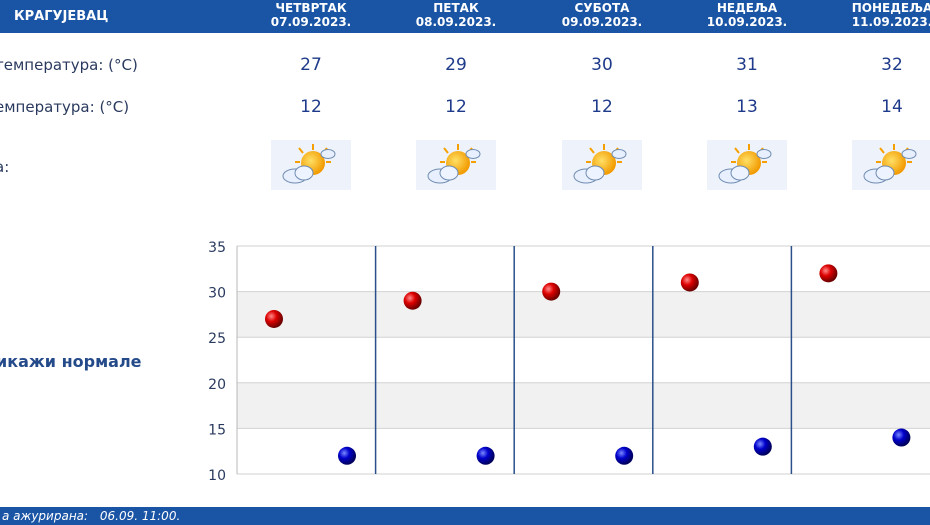 The width and height of the screenshot is (930, 525). Describe the element at coordinates (217, 385) in the screenshot. I see `y-tick-label: 20` at that location.